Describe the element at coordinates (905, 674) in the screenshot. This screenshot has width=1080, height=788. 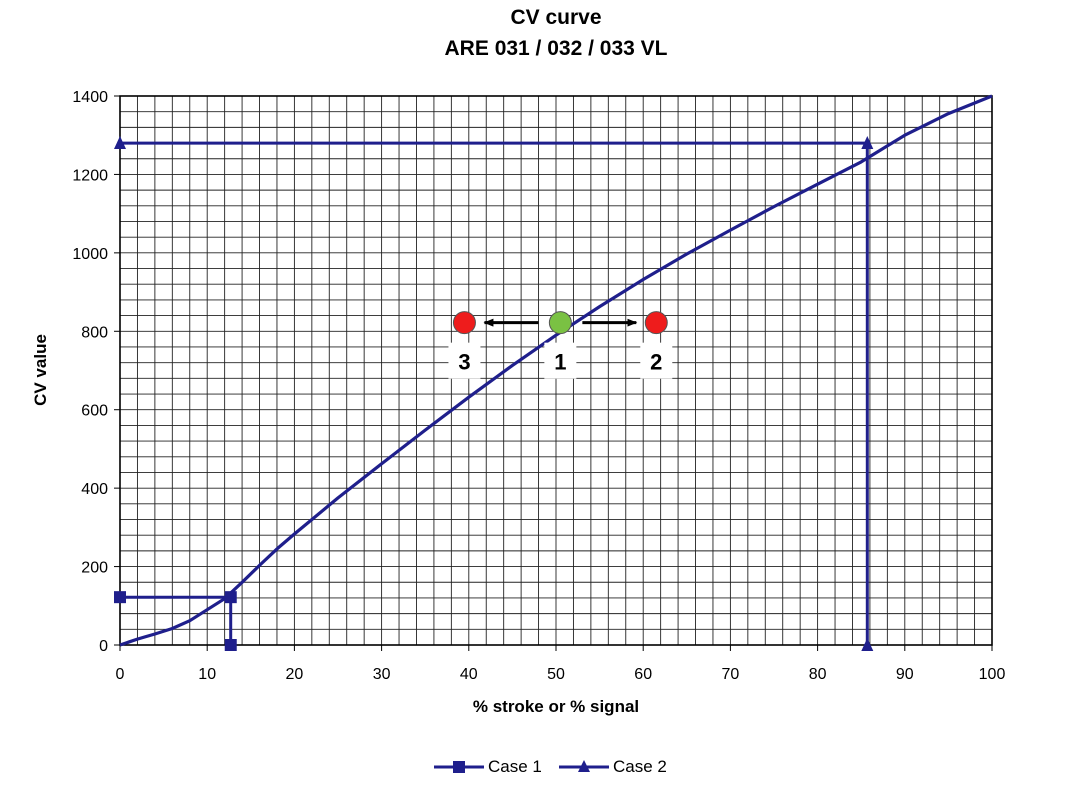
I see `x-tick-label: 90` at that location.